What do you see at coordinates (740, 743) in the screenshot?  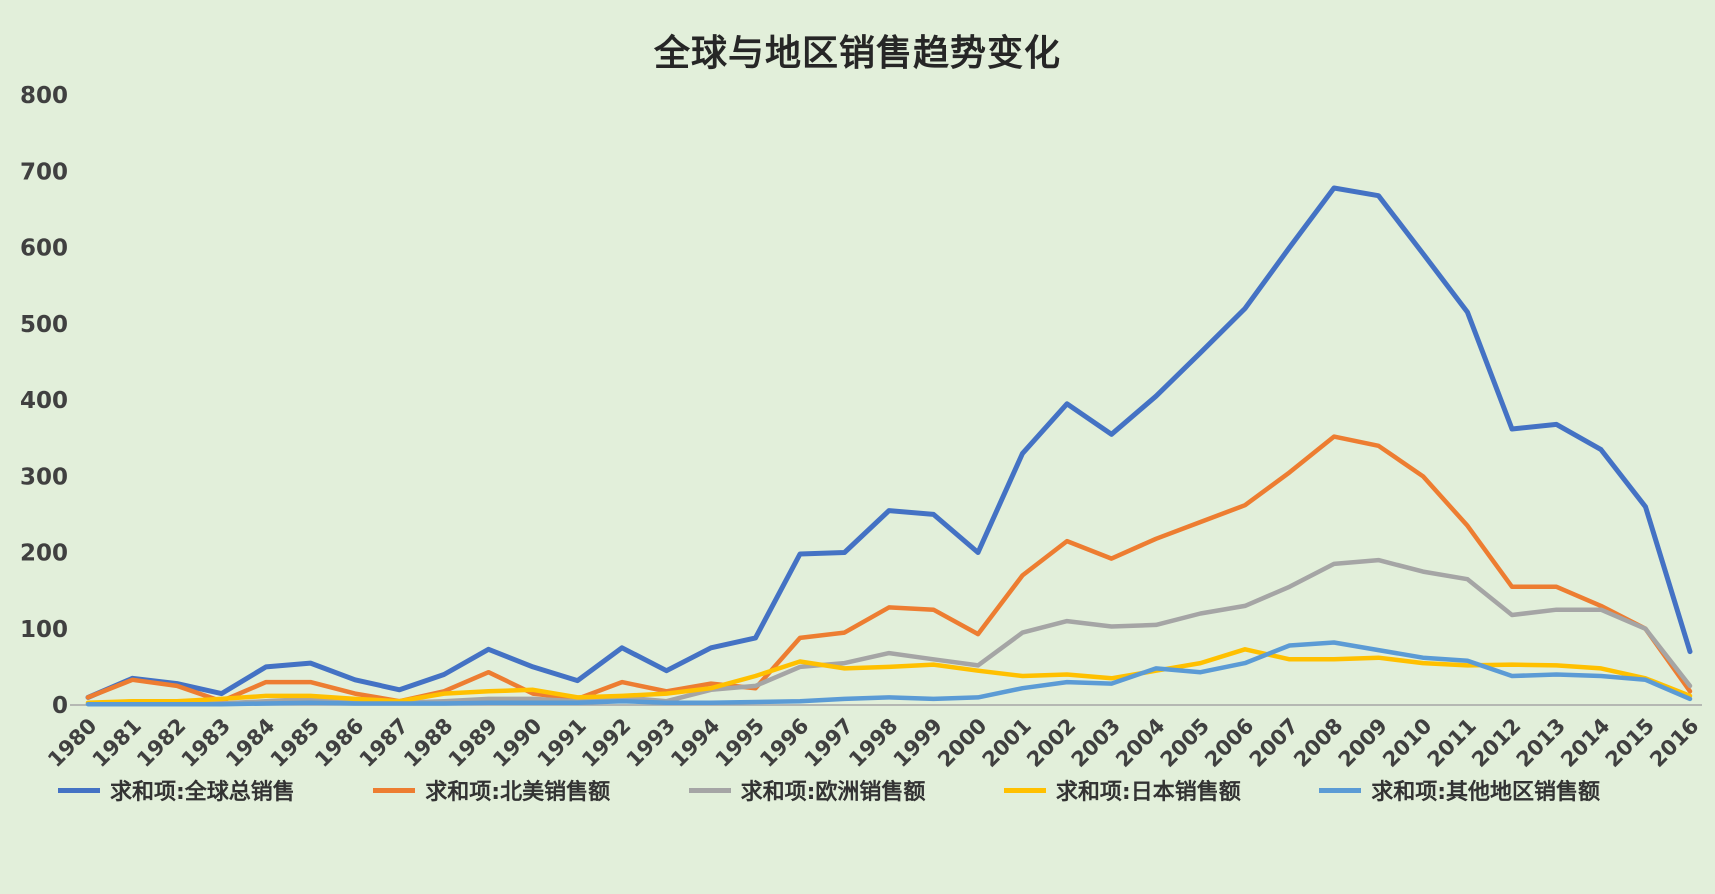 I see `x-tick-label: 1995` at bounding box center [740, 743].